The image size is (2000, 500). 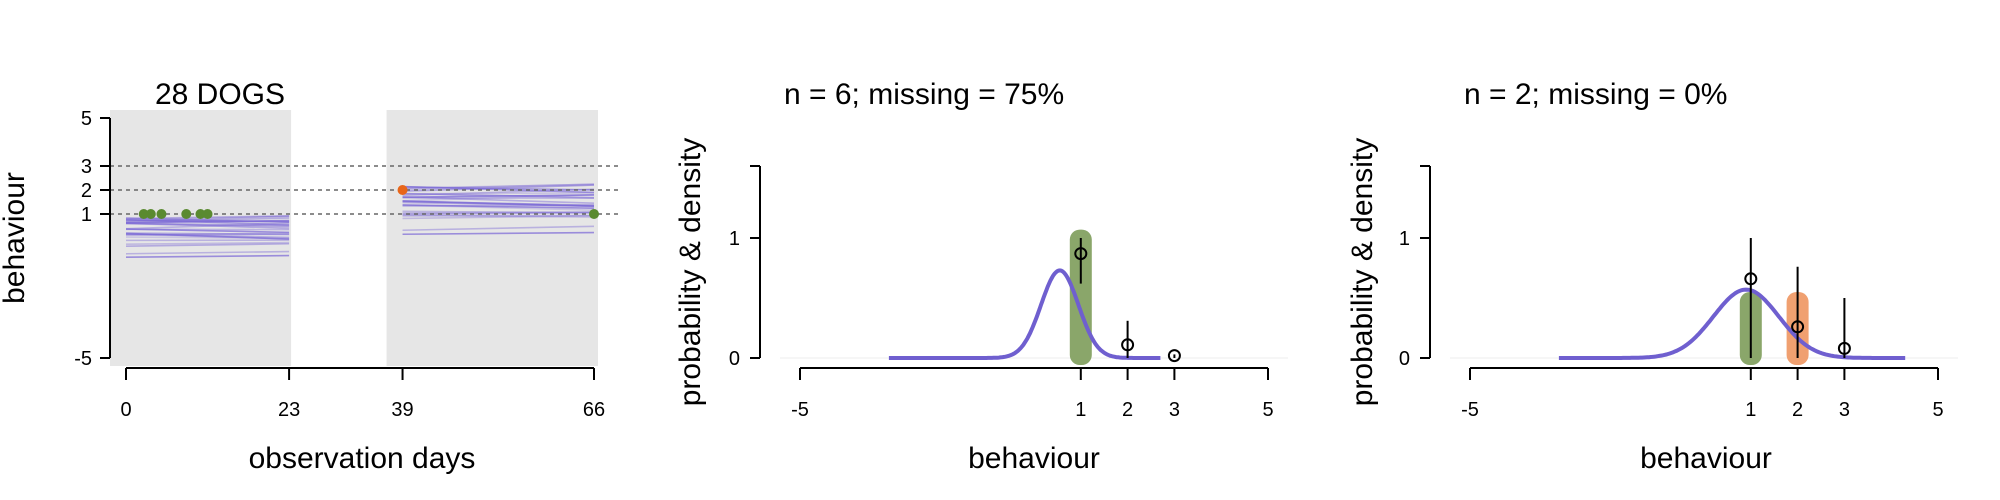 I want to click on panel3-ylabel: probability & density, so click(x=1362, y=272).